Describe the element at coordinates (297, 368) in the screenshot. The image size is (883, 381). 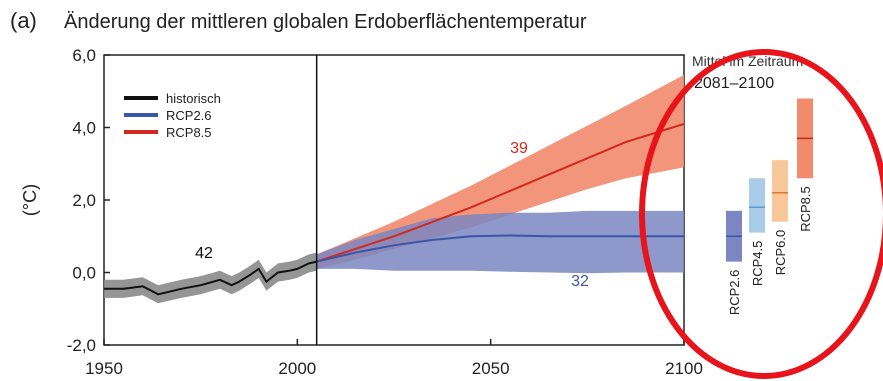
I see `x-tick-label: 2000` at that location.